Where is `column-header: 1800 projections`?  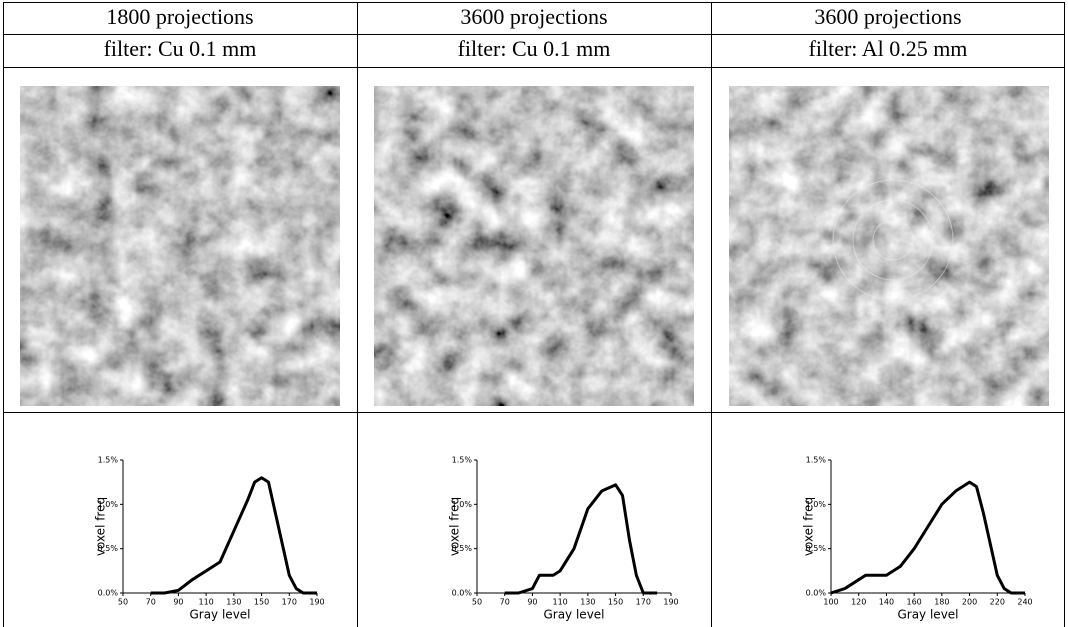
column-header: 1800 projections is located at coordinates (179, 16).